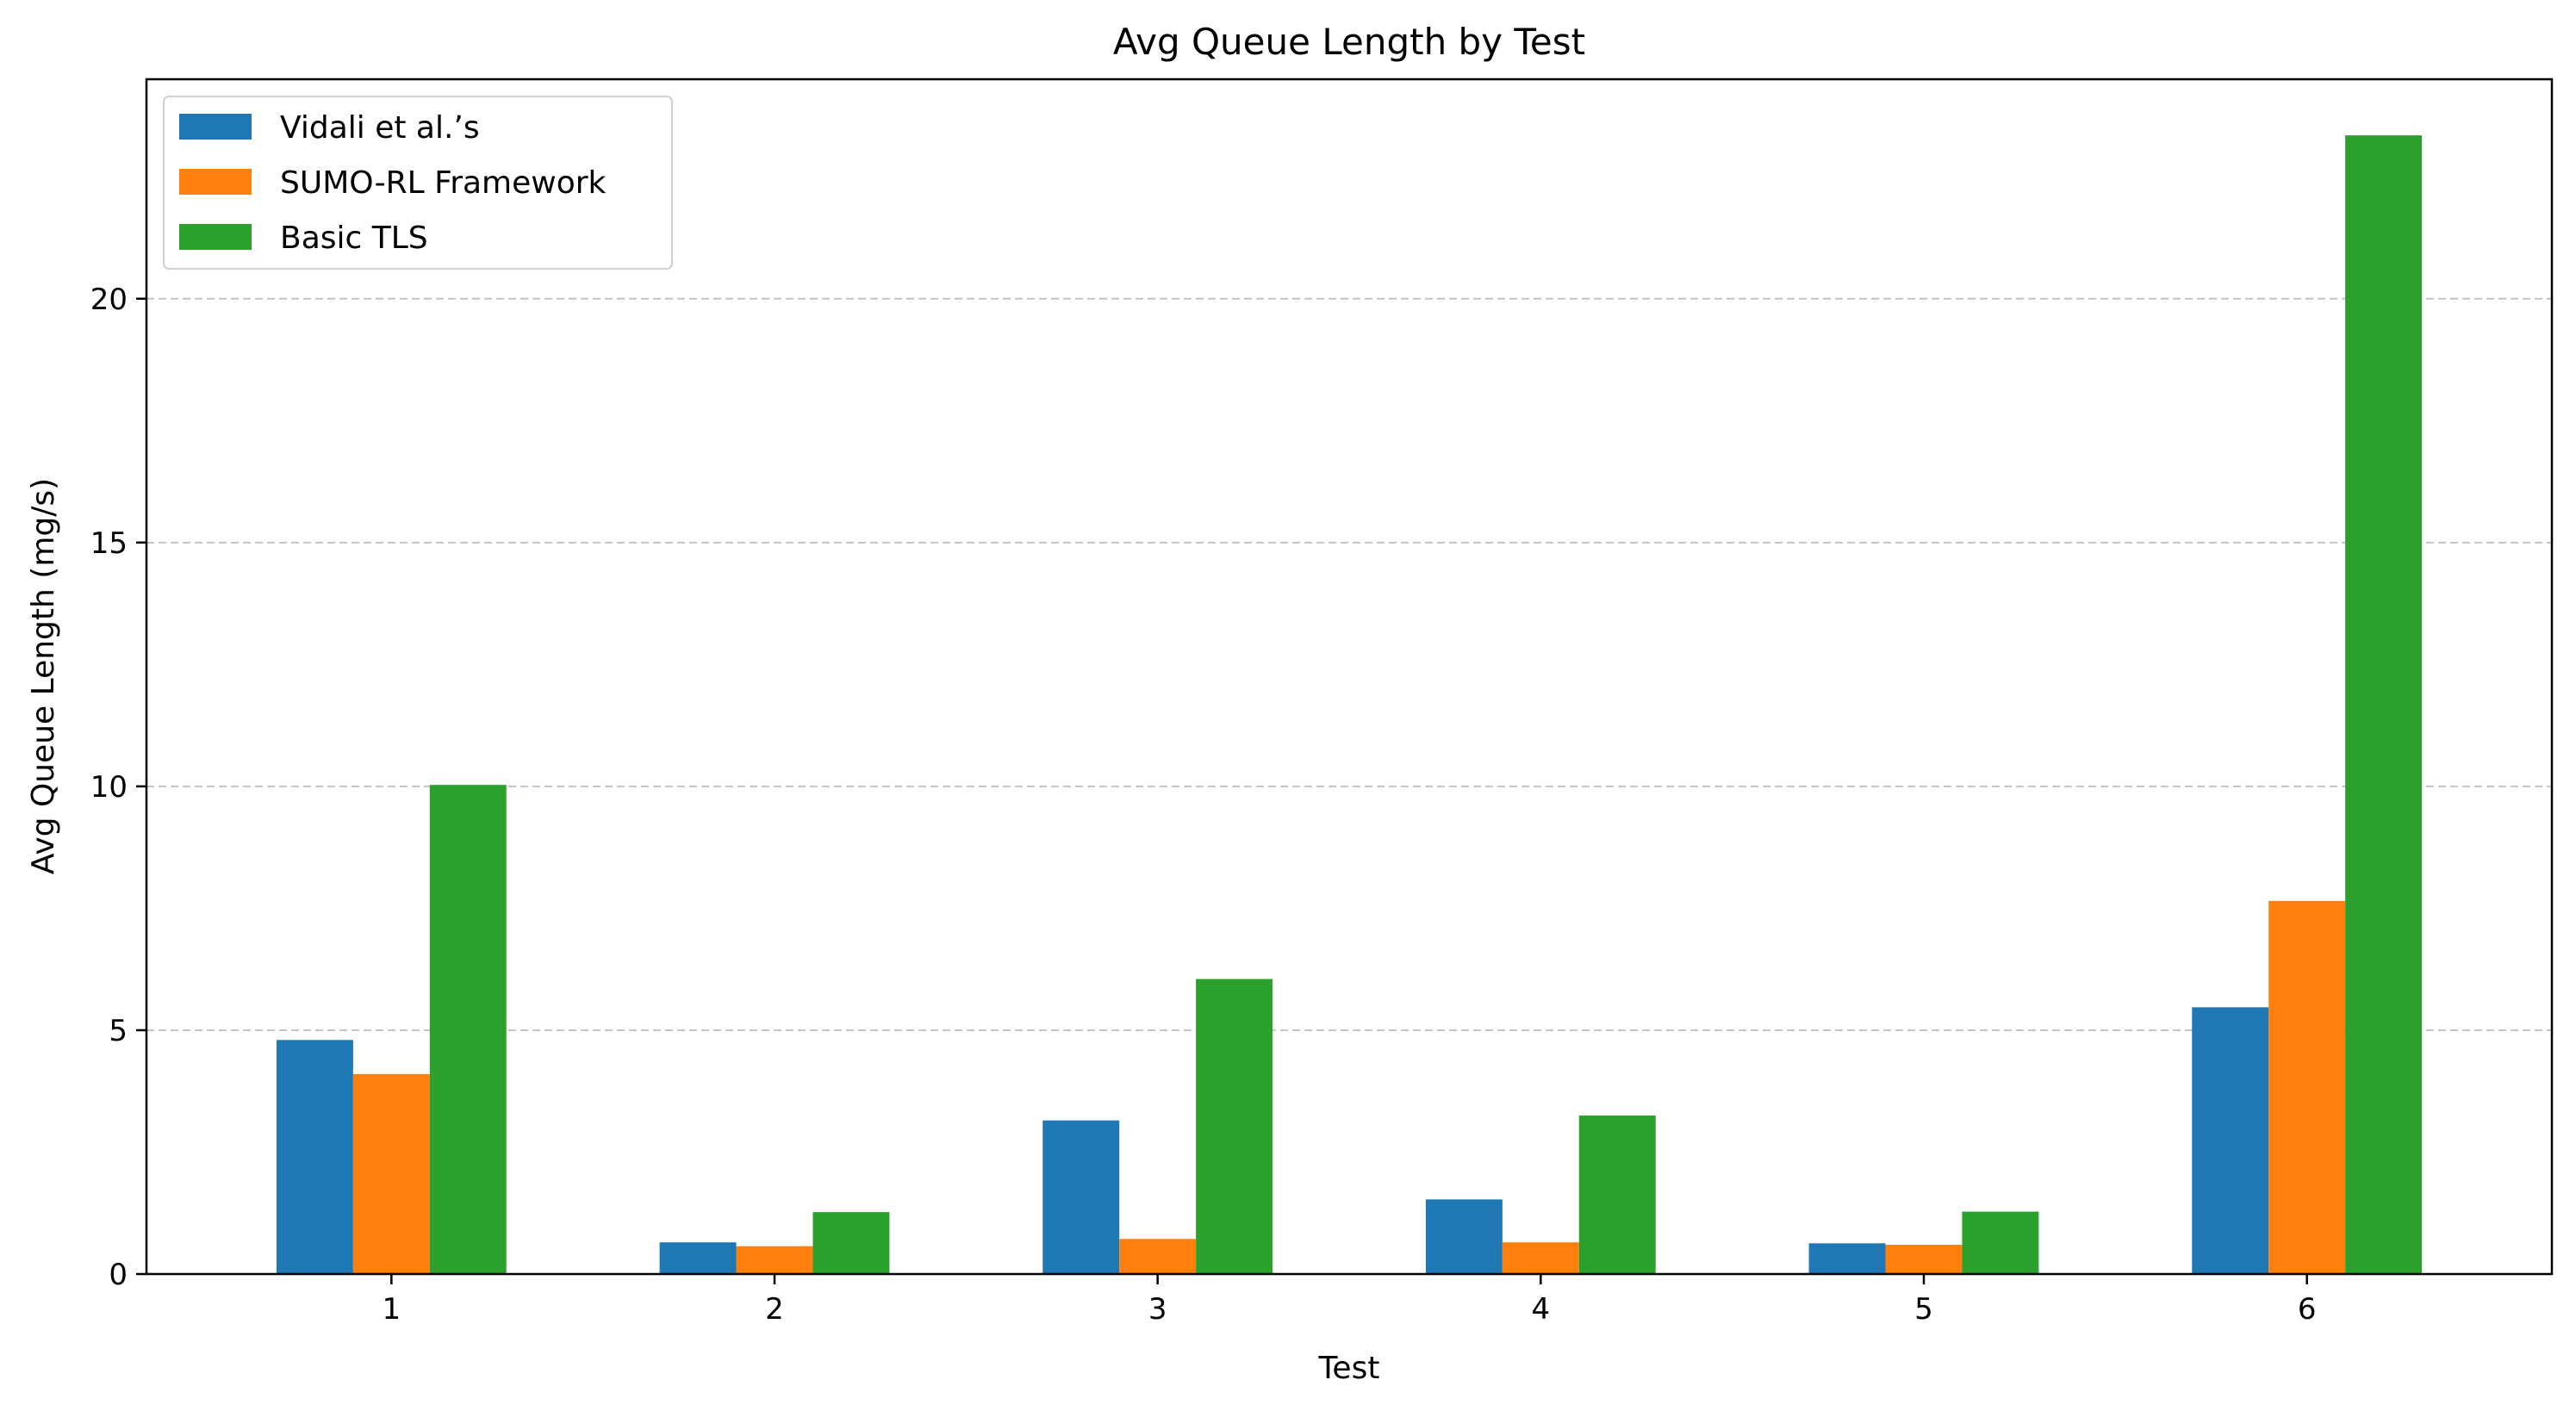 The height and width of the screenshot is (1411, 2576). I want to click on y-axis-ticks: 0 5 10 15 20, so click(118, 787).